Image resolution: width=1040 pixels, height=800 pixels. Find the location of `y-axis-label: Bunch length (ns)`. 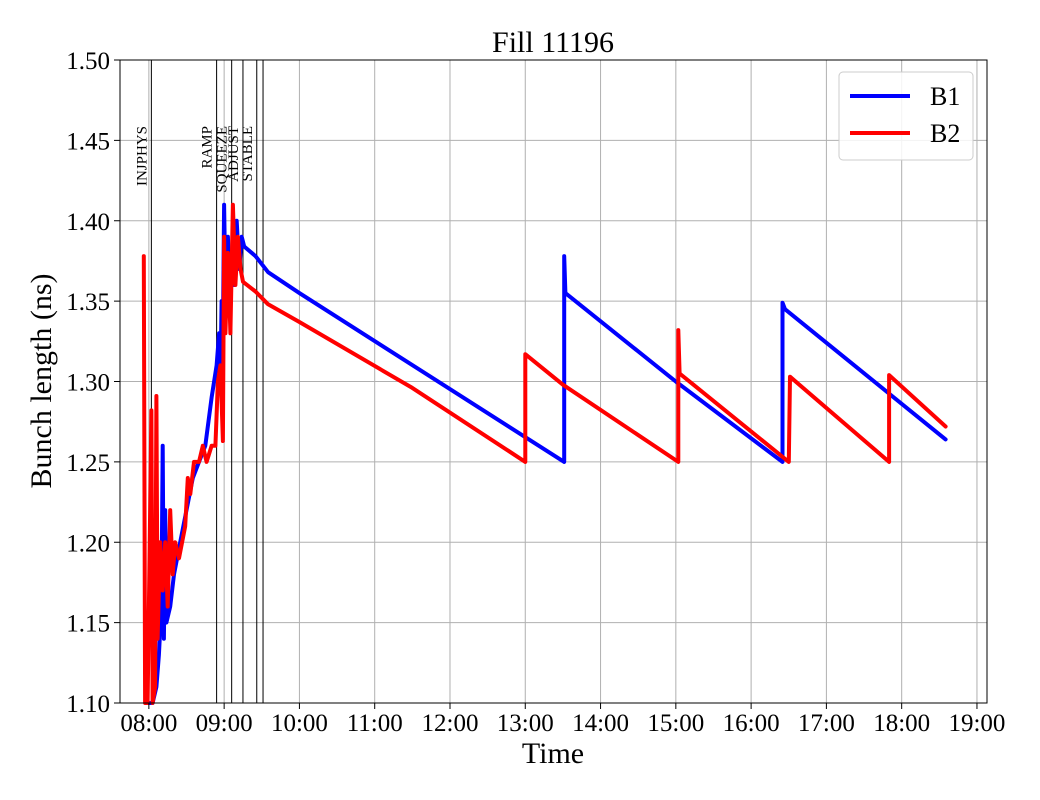

y-axis-label: Bunch length (ns) is located at coordinates (41, 381).